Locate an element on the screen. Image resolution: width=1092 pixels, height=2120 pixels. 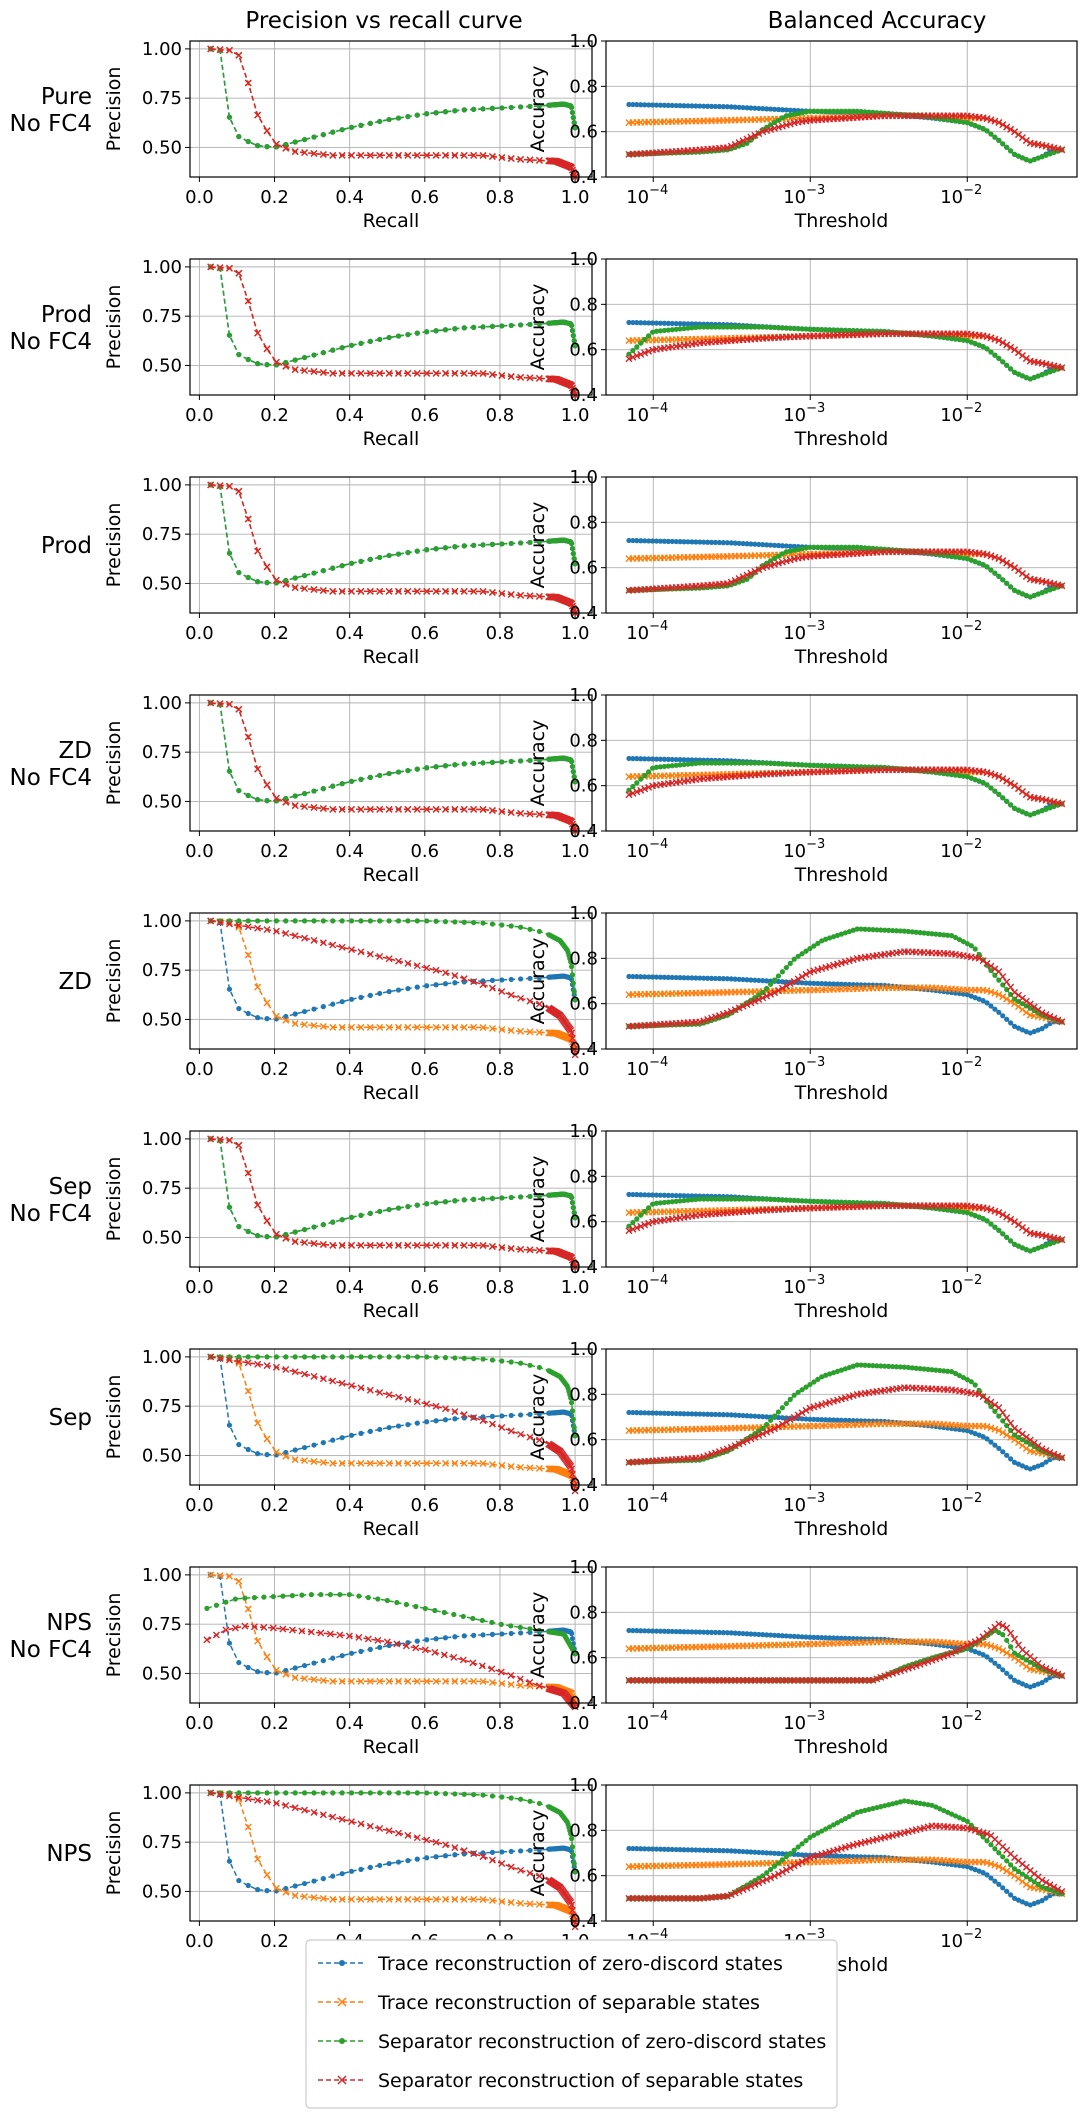
x-axis-label: Recall is located at coordinates (391, 657).